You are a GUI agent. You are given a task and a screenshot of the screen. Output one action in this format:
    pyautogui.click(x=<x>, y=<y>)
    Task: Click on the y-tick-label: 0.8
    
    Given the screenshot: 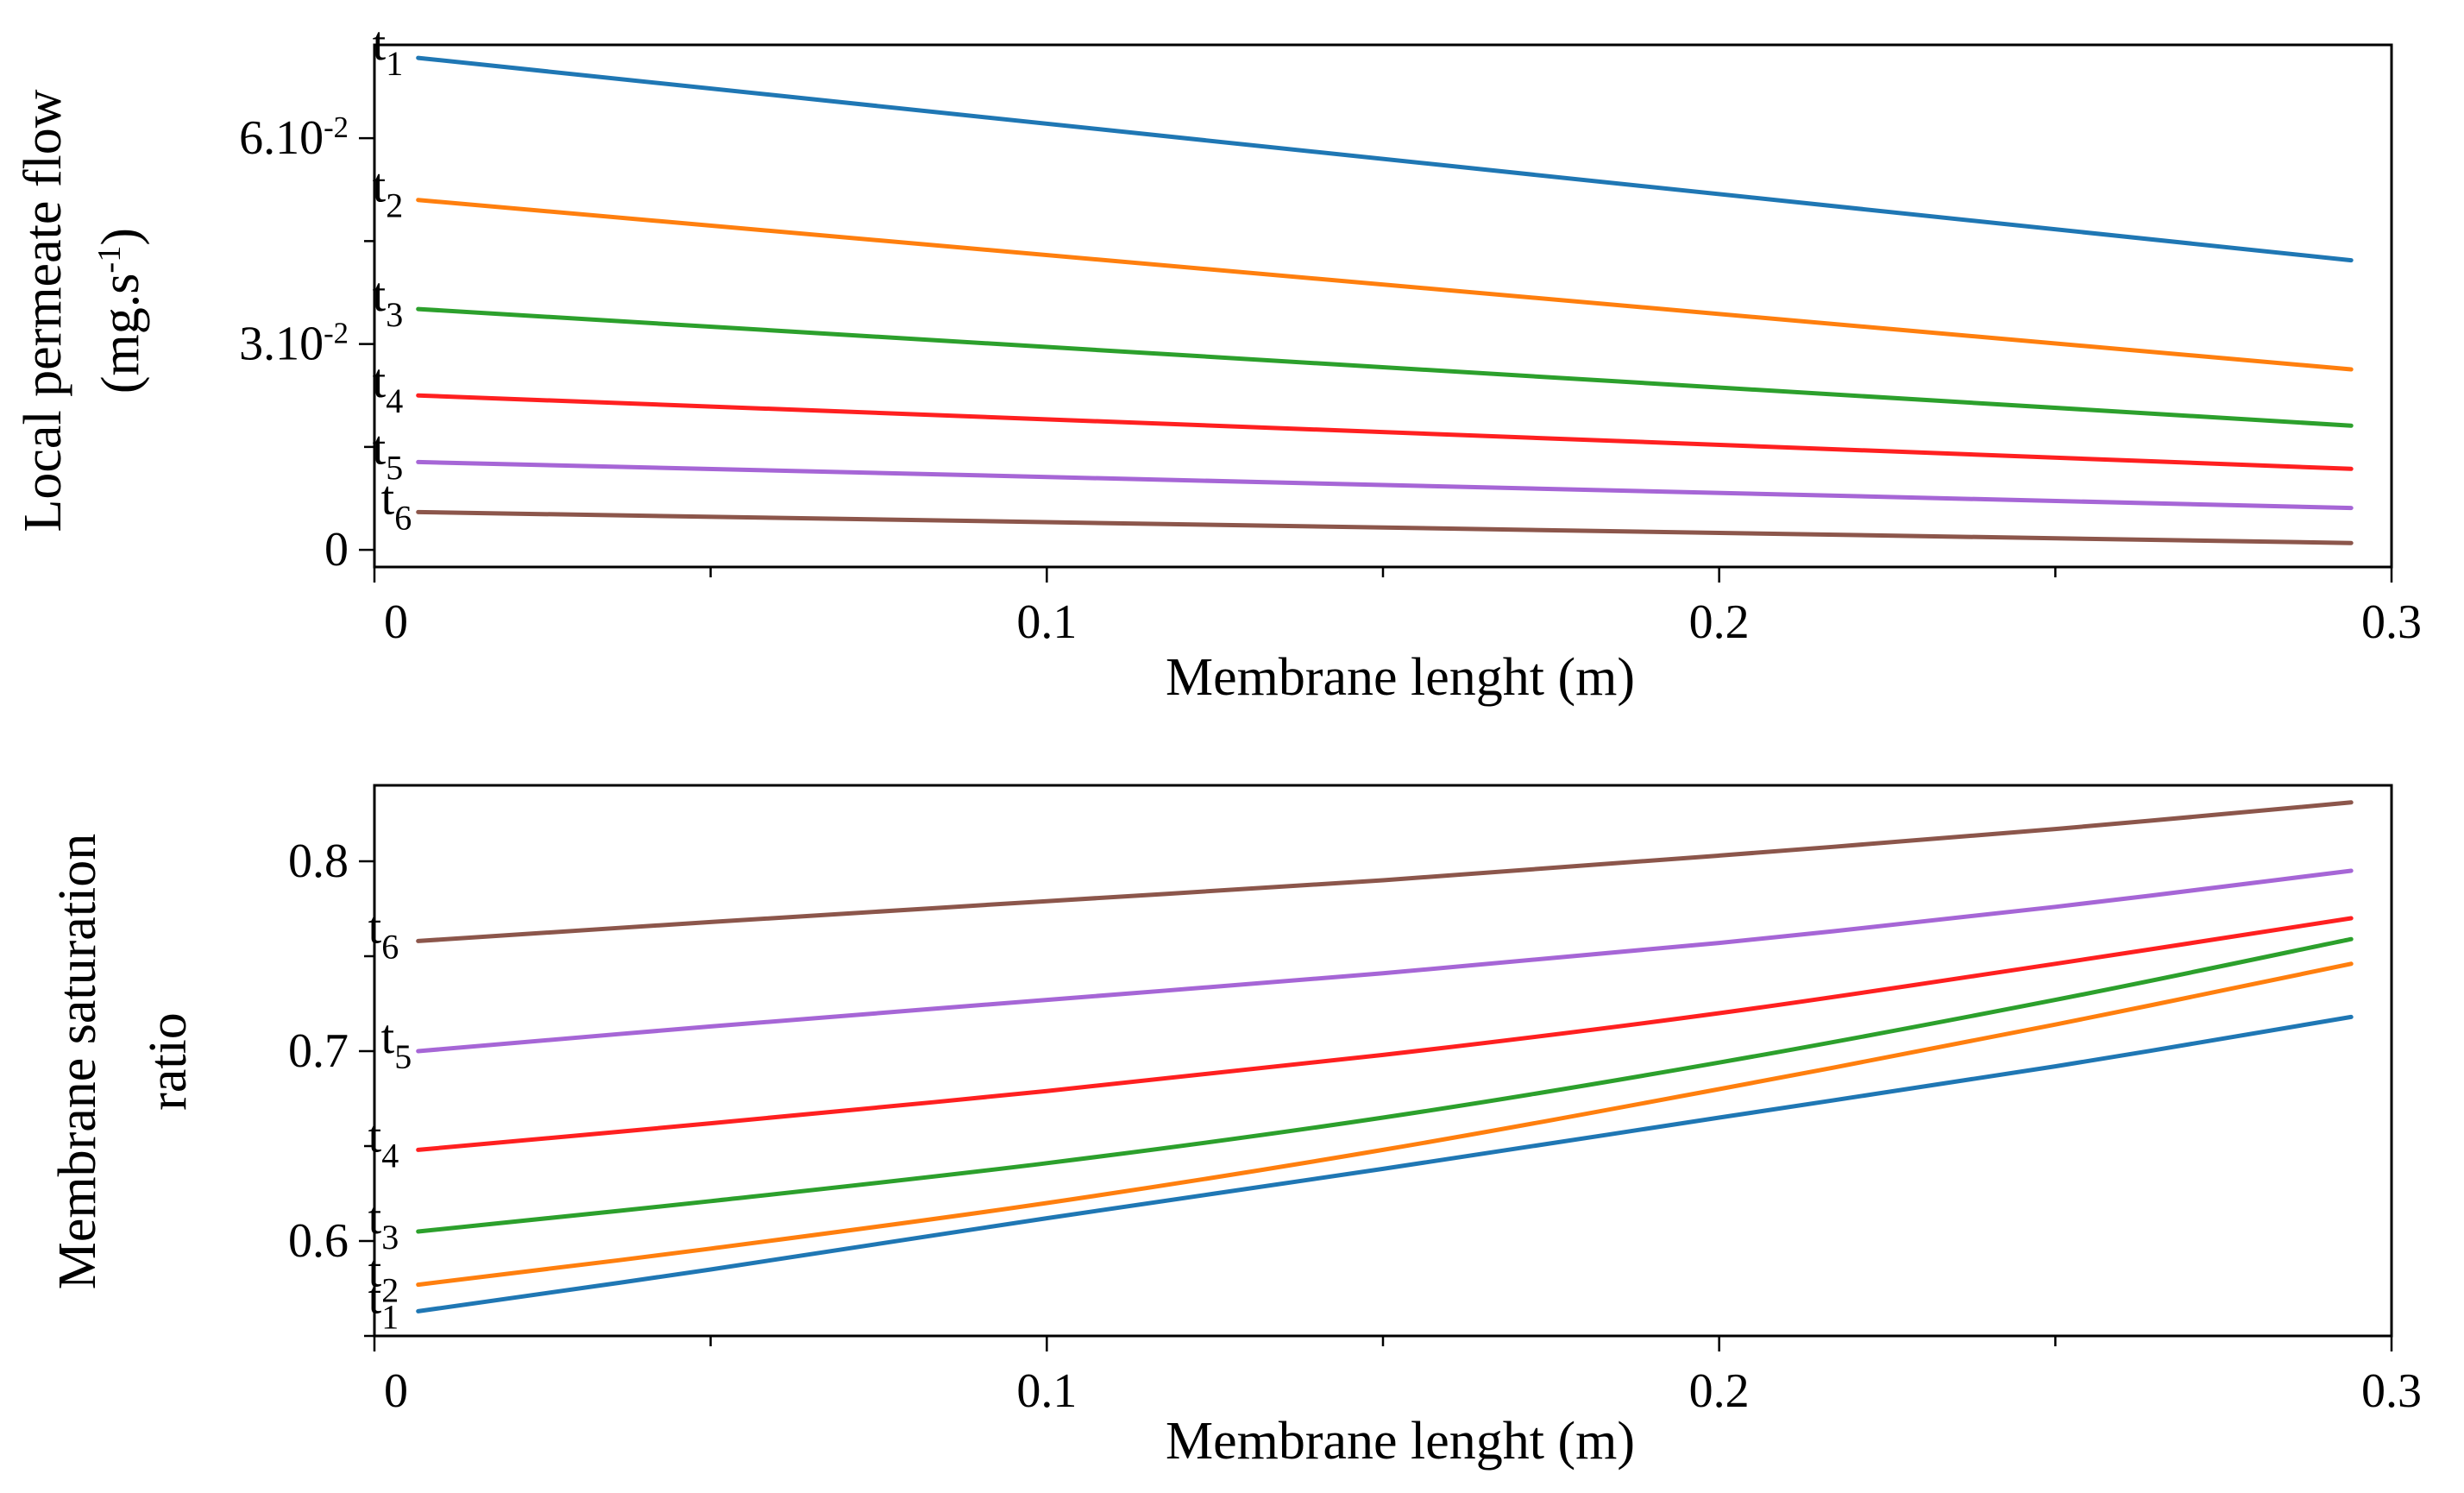 What is the action you would take?
    pyautogui.click(x=319, y=862)
    